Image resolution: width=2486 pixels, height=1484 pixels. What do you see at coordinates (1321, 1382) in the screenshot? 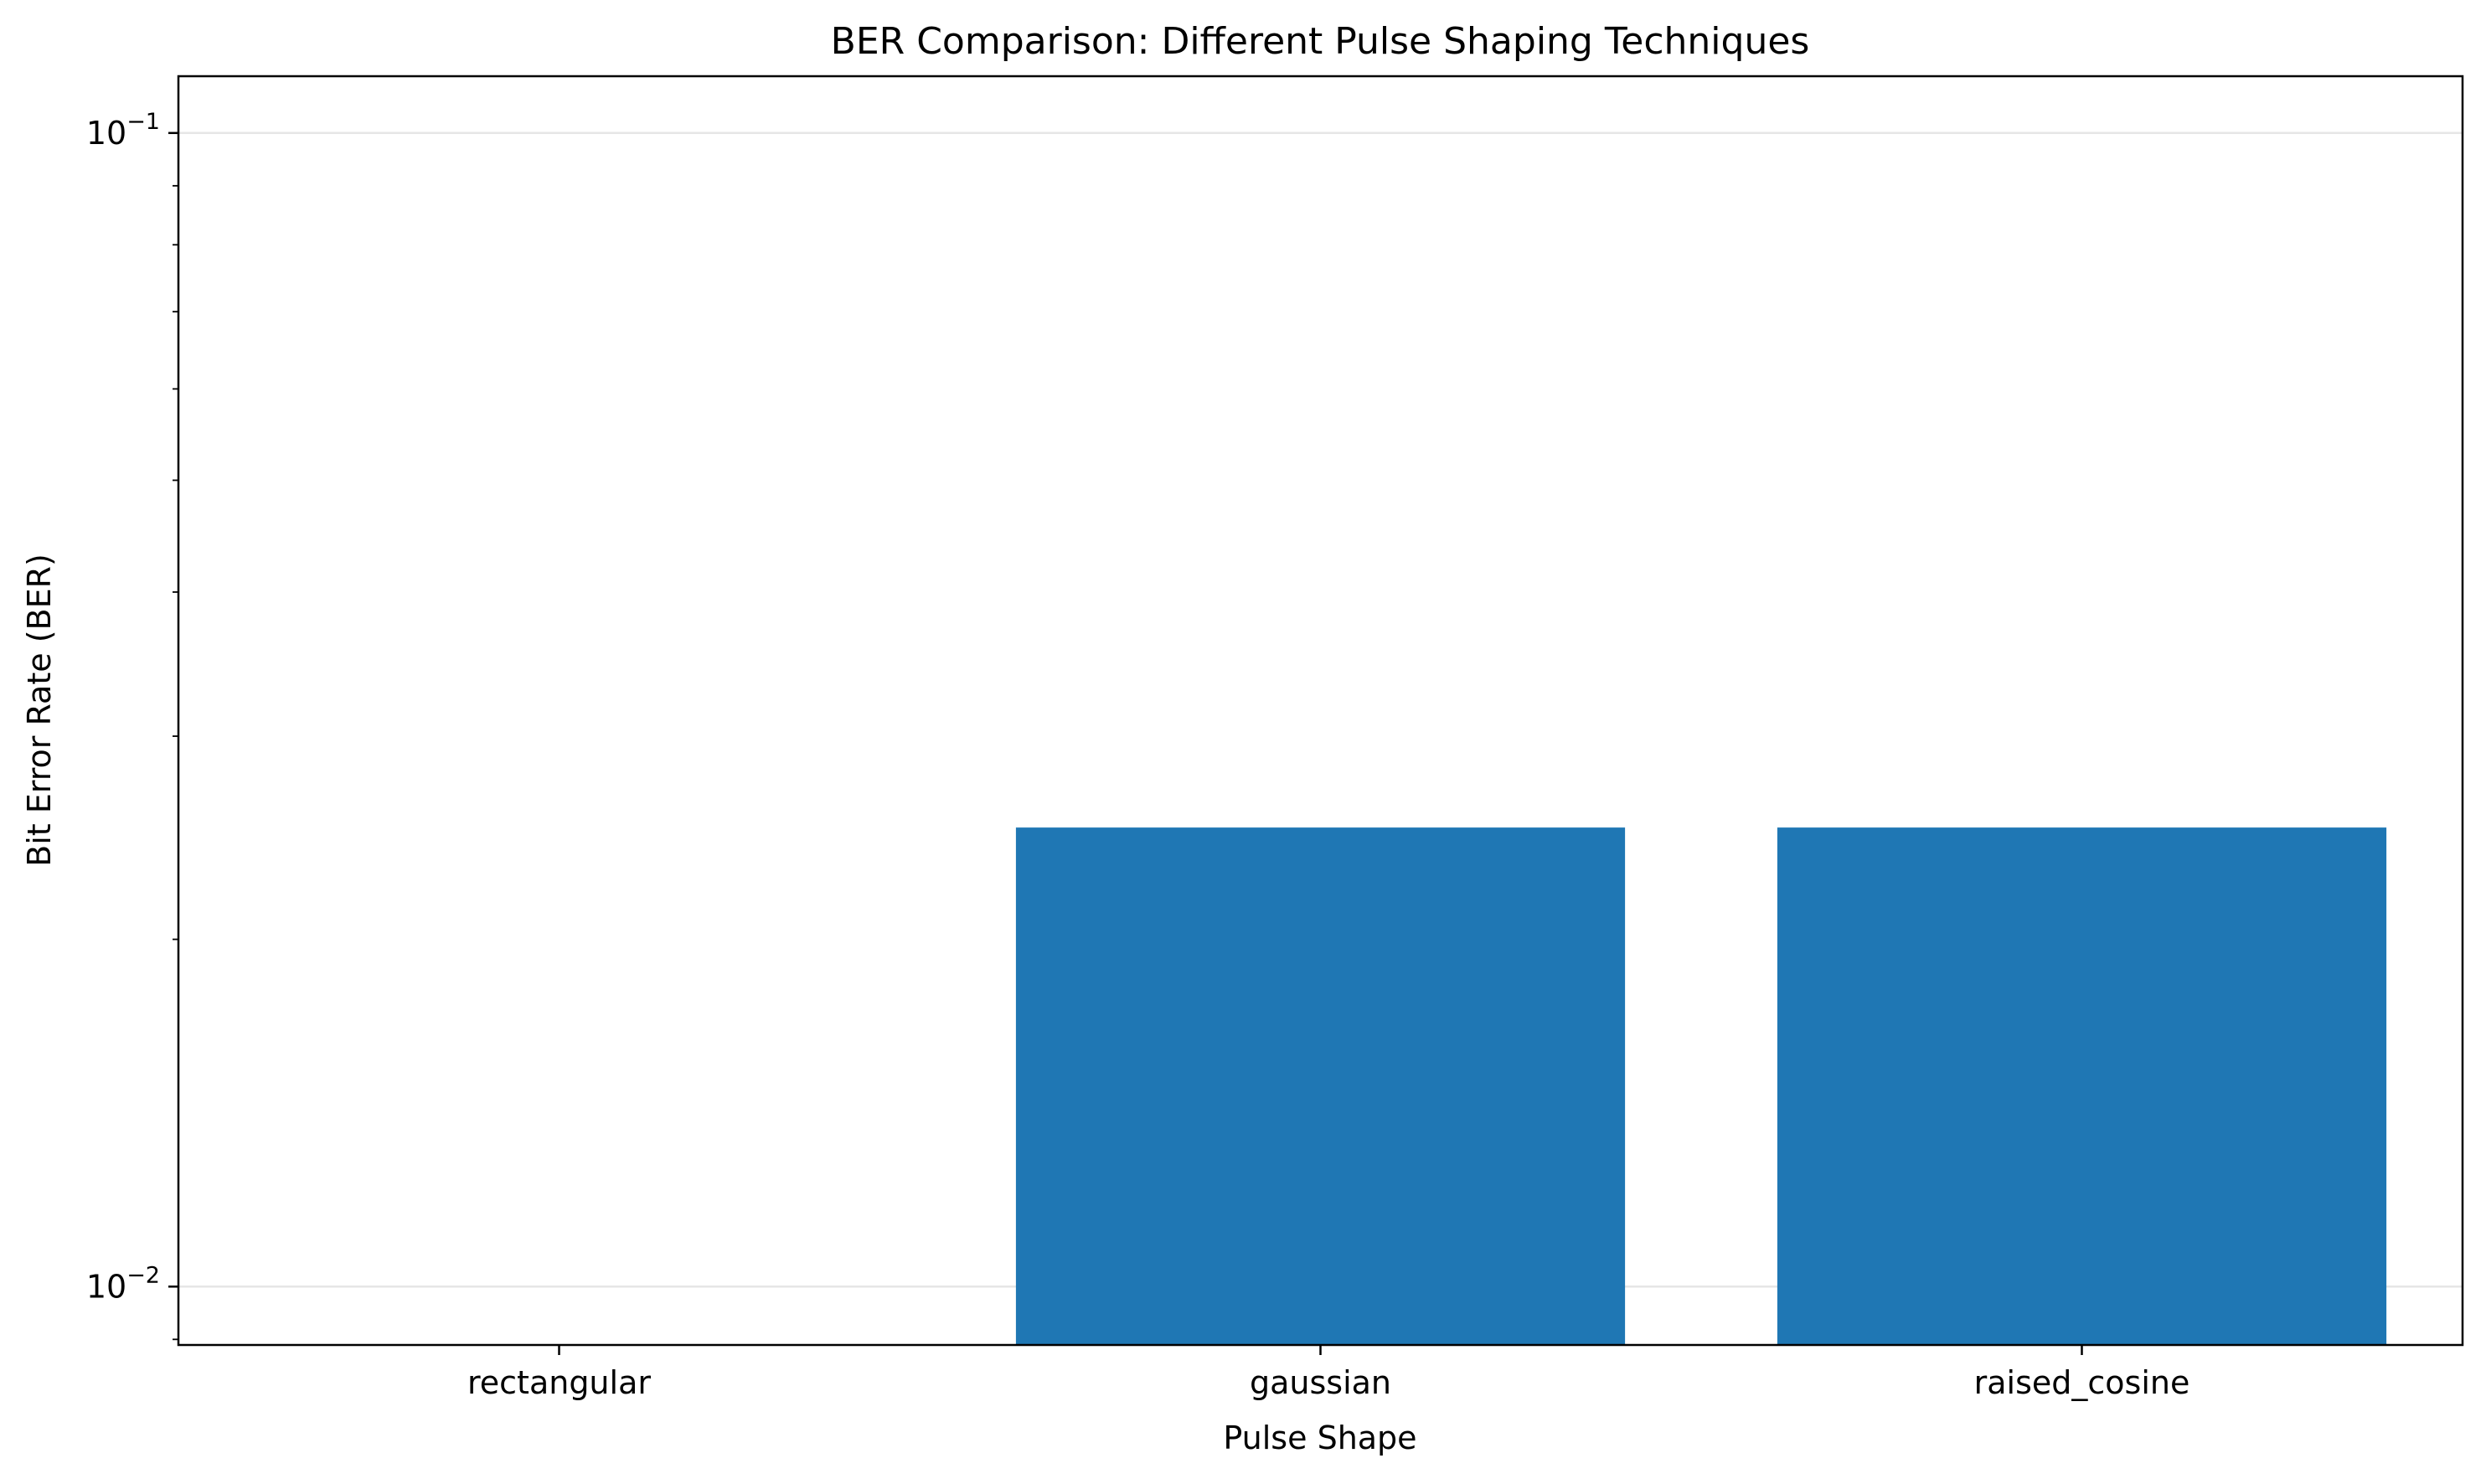
I see `x-tick-label: gaussian` at bounding box center [1321, 1382].